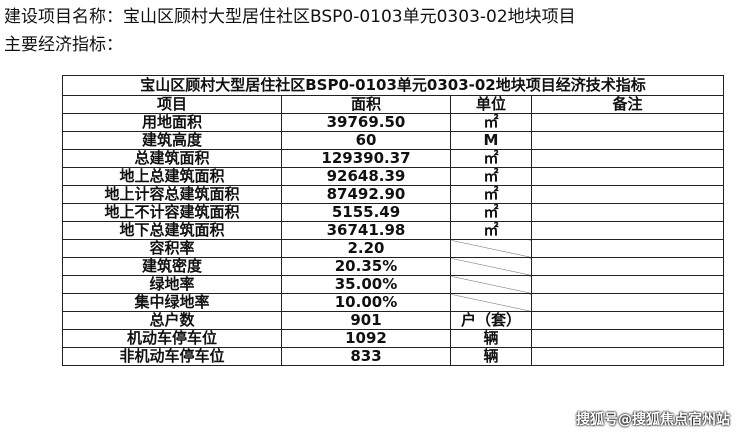 This screenshot has width=740, height=437. Describe the element at coordinates (172, 158) in the screenshot. I see `cell-item: 总建筑面积` at that location.